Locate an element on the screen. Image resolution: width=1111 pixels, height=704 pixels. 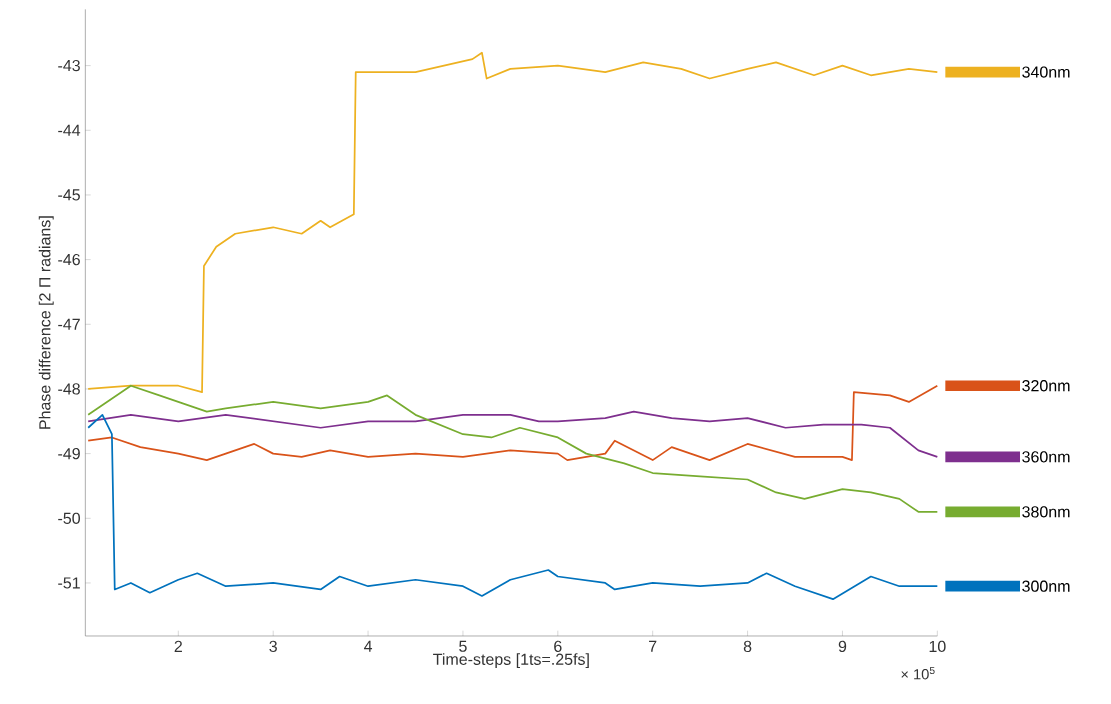
x-tick-label: 5 is located at coordinates (463, 646).